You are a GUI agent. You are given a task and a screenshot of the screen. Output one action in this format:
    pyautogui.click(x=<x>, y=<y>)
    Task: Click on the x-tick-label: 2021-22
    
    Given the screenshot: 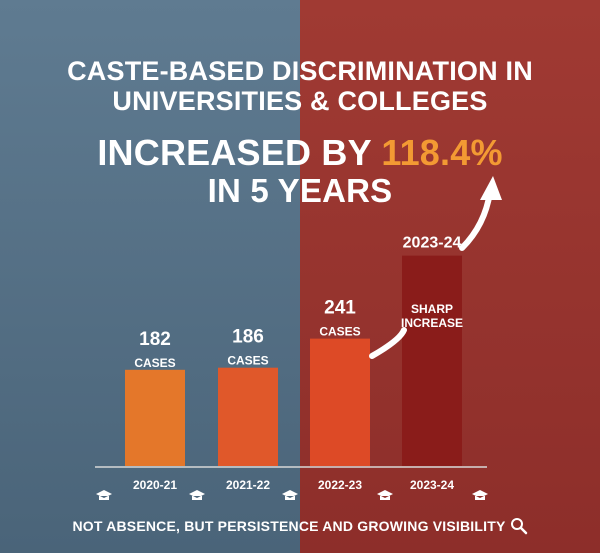 What is the action you would take?
    pyautogui.click(x=248, y=485)
    